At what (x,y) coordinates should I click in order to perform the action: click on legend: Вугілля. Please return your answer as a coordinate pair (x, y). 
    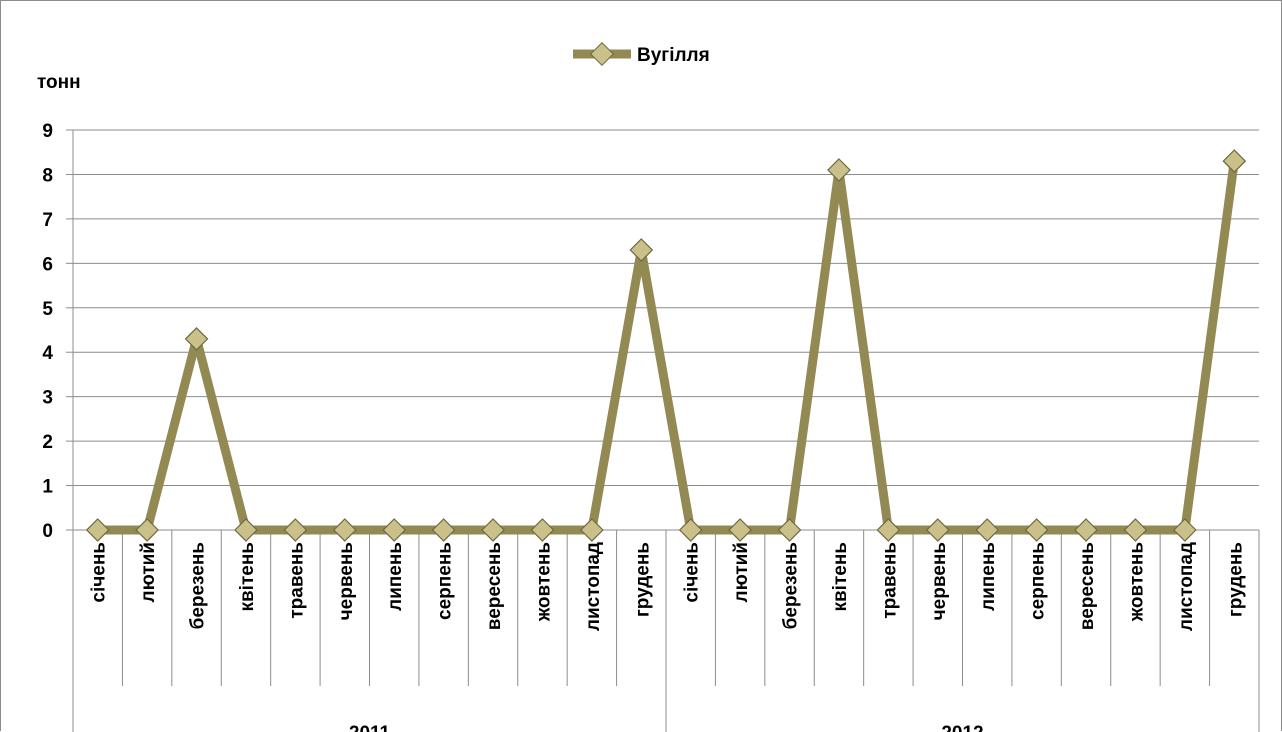
    Looking at the image, I should click on (641, 54).